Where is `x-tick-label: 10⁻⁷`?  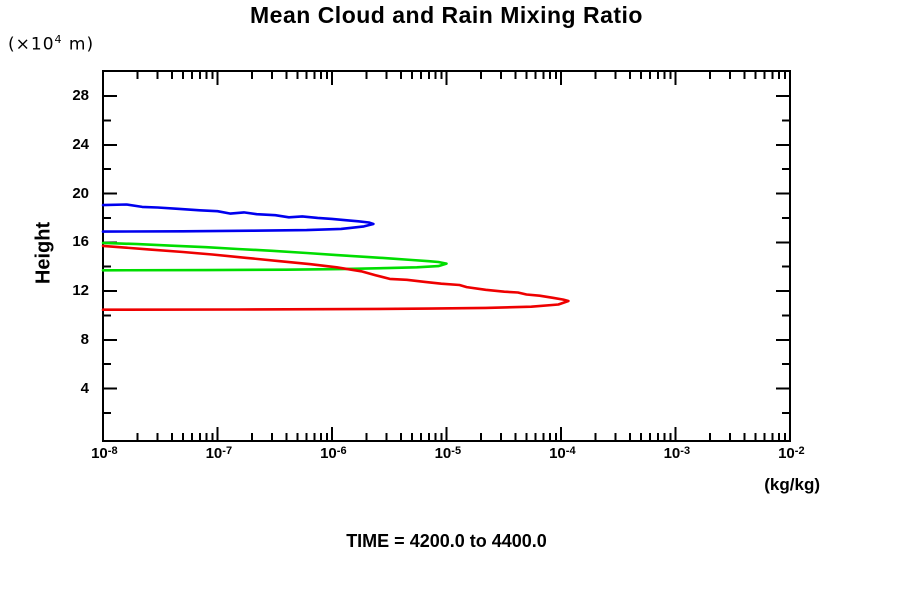
x-tick-label: 10⁻⁷ is located at coordinates (219, 453).